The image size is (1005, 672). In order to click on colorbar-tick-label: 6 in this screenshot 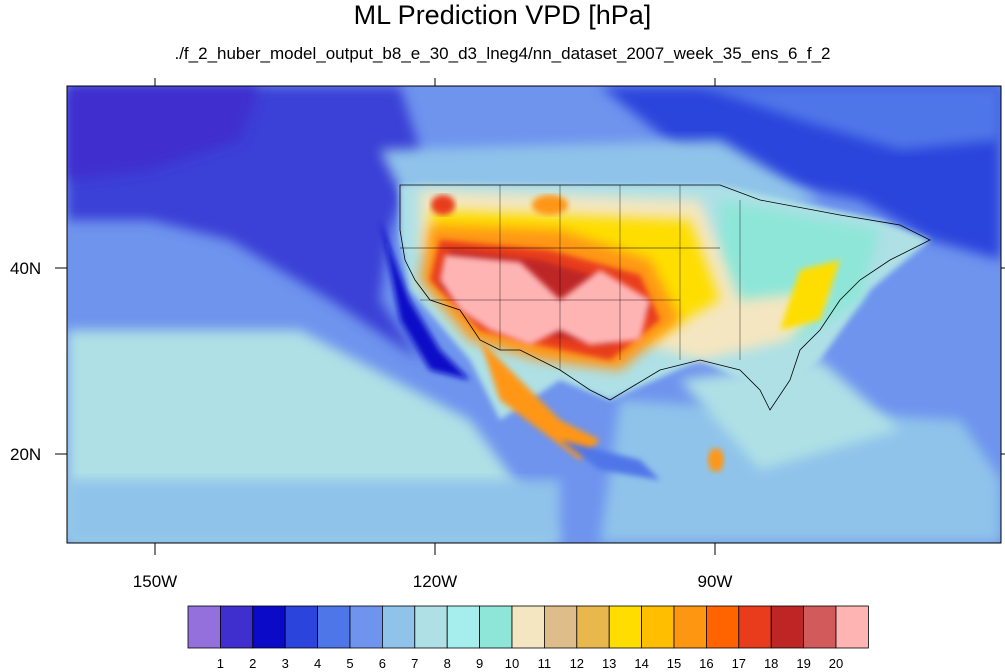, I will do `click(382, 663)`.